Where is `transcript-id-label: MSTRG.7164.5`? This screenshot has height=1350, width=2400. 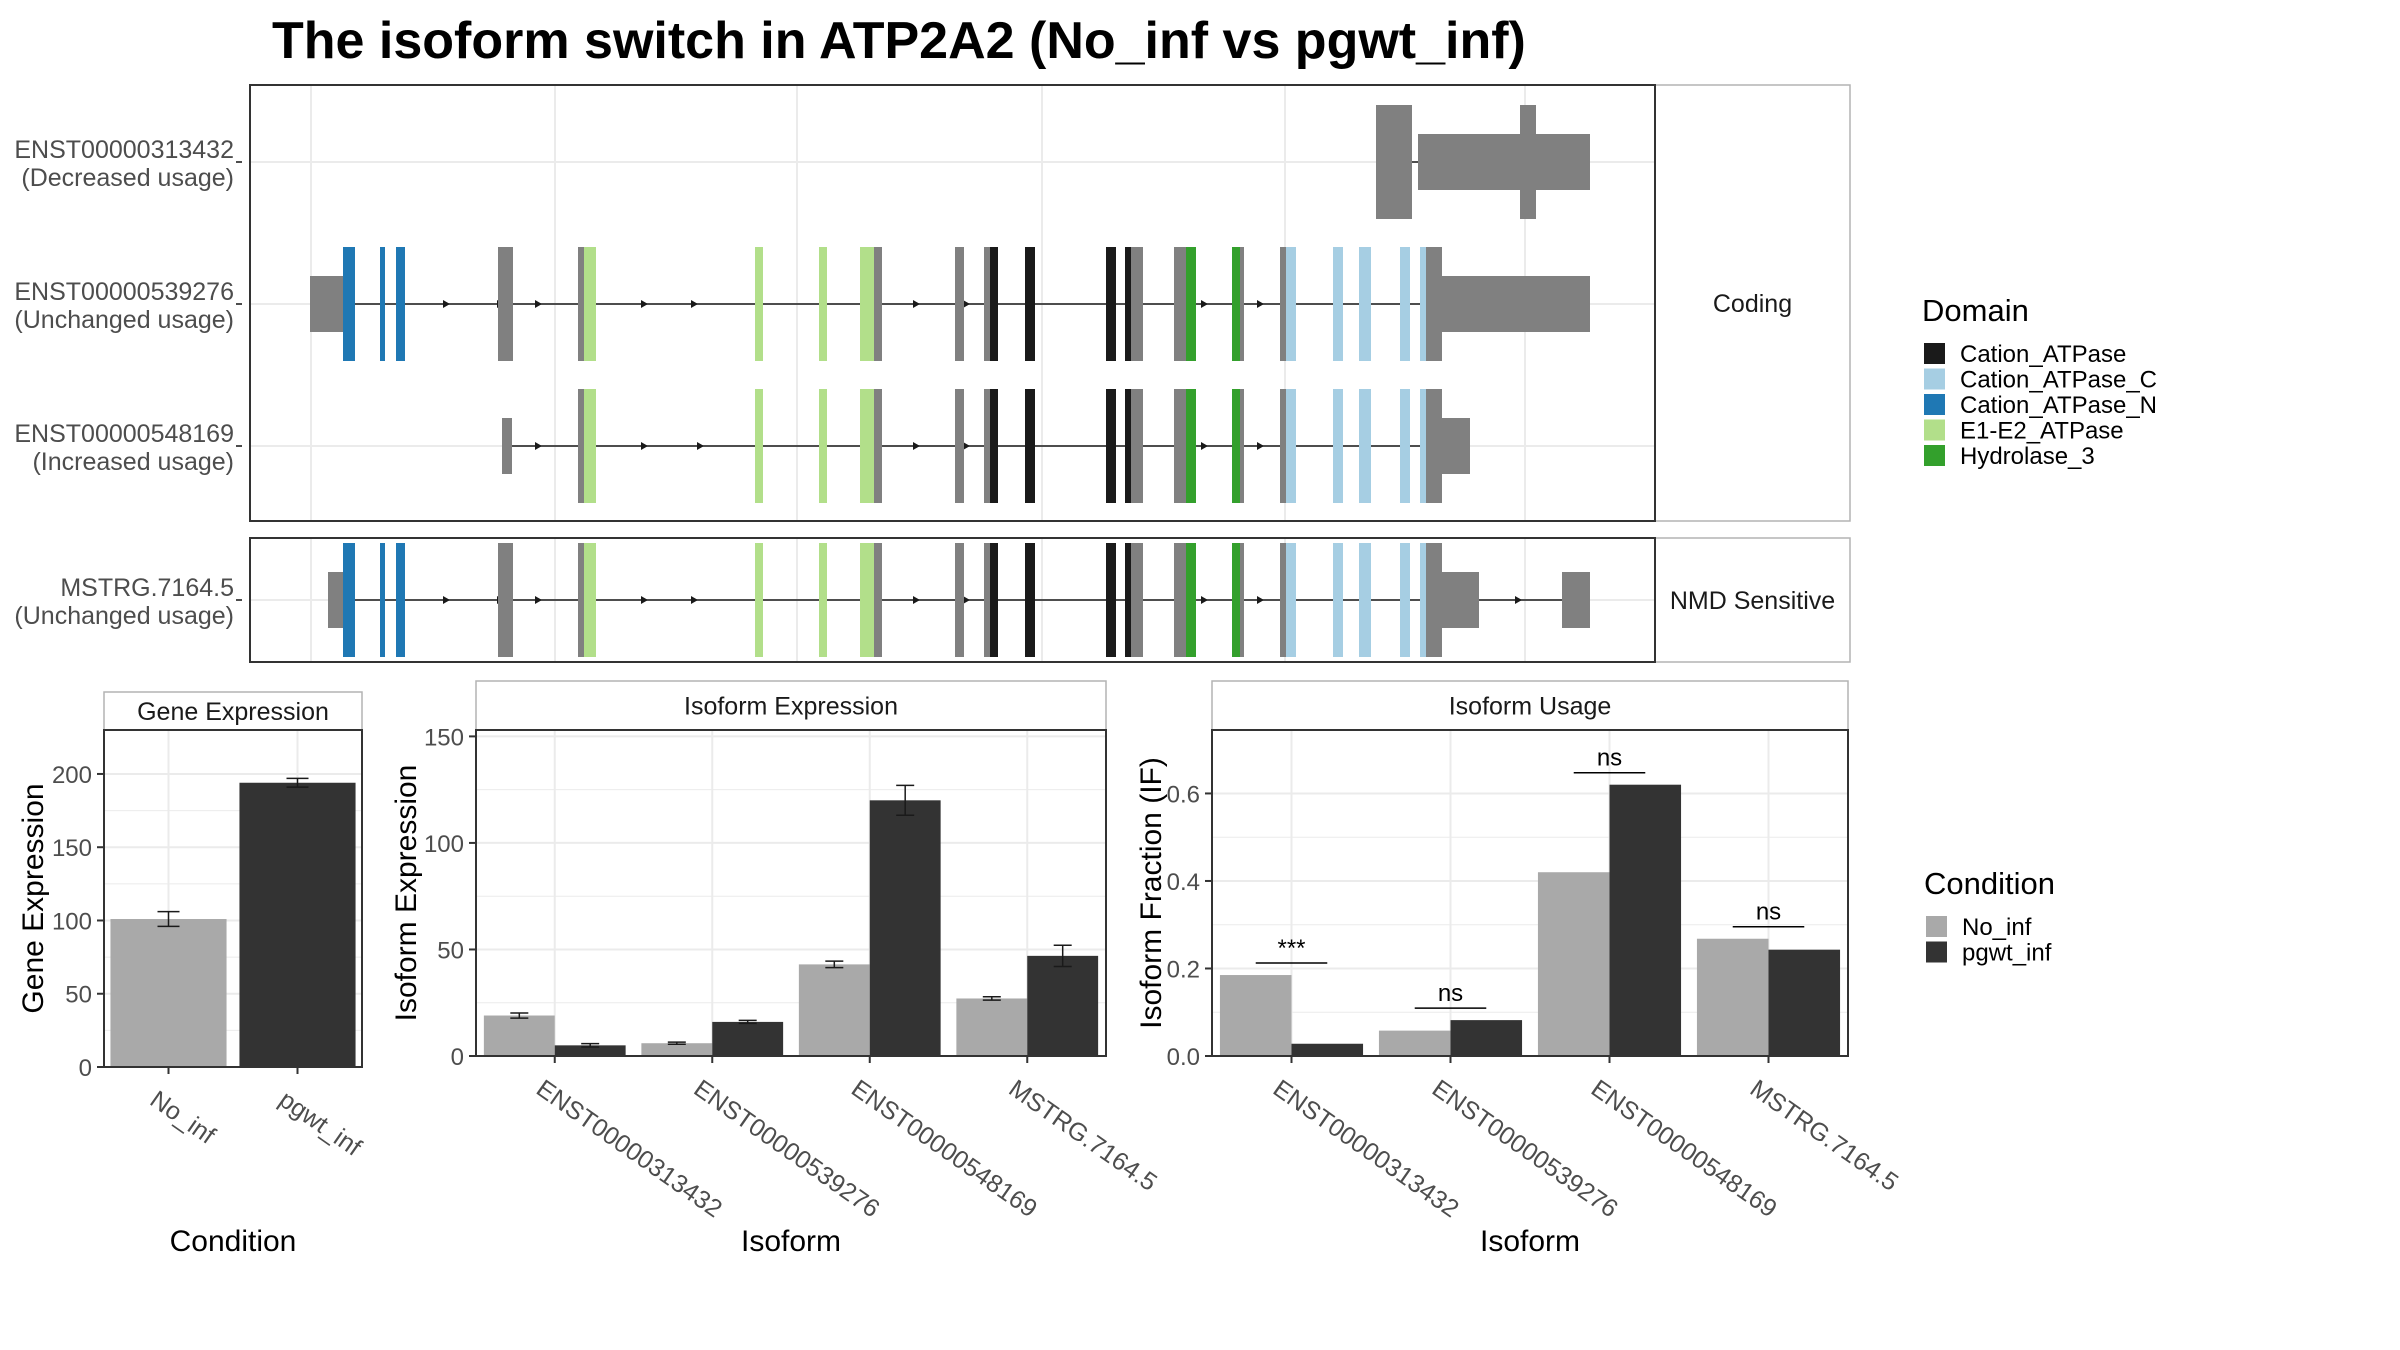 transcript-id-label: MSTRG.7164.5 is located at coordinates (147, 588).